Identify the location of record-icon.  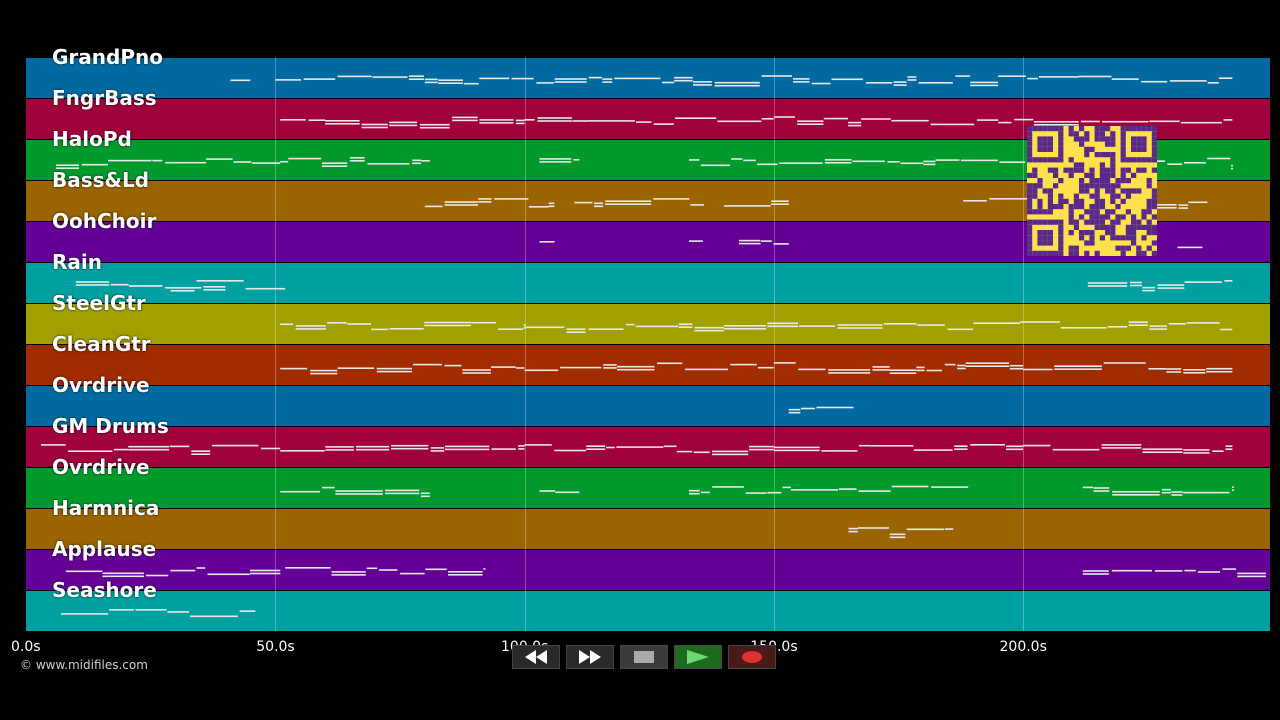
(752, 657).